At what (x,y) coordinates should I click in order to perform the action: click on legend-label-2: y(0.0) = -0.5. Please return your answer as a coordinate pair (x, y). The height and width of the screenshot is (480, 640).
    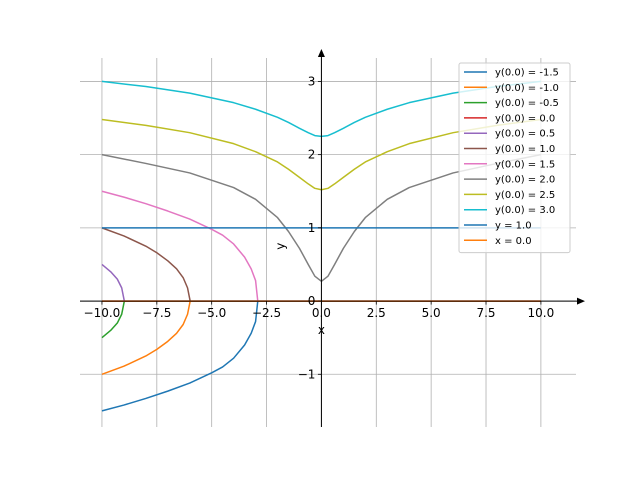
    Looking at the image, I should click on (527, 103).